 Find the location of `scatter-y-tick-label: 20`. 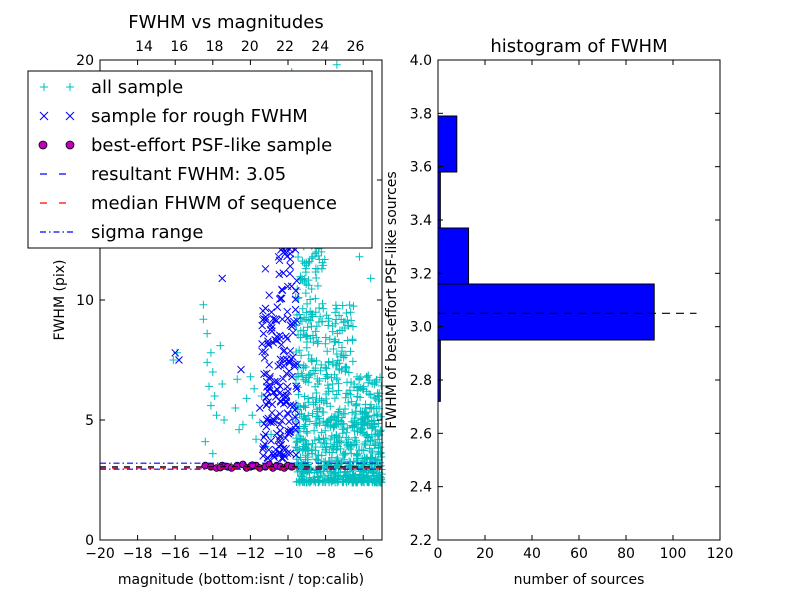

scatter-y-tick-label: 20 is located at coordinates (85, 61).